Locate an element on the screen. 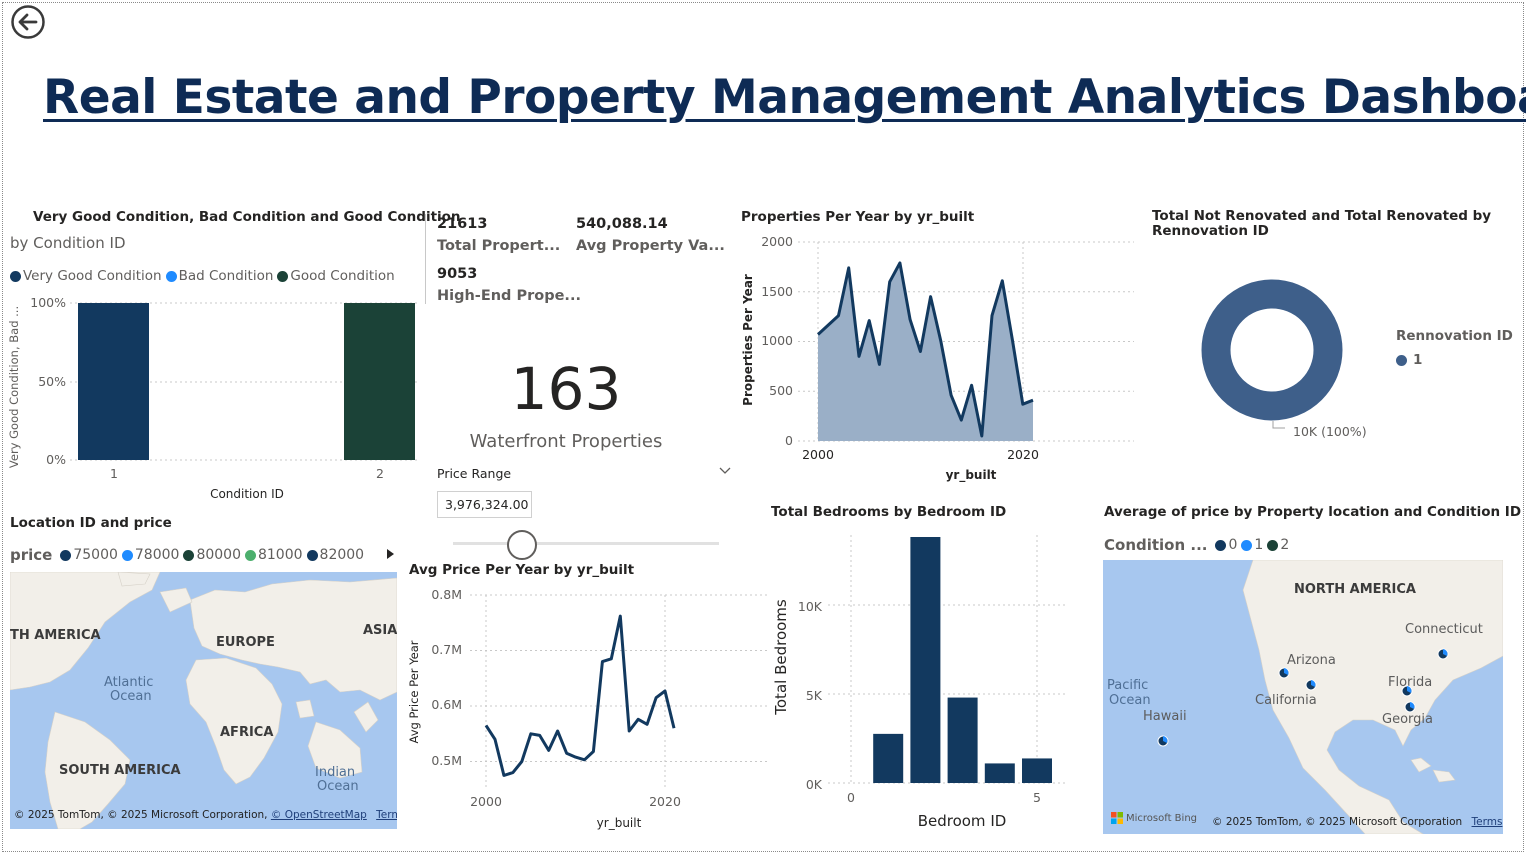 The width and height of the screenshot is (1526, 854). y-tick-label: 100% is located at coordinates (48, 302).